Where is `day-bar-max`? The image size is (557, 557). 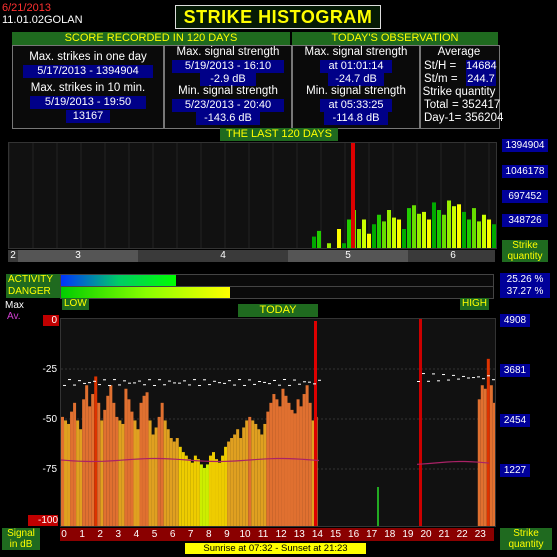
day-bar-max is located at coordinates (353, 195).